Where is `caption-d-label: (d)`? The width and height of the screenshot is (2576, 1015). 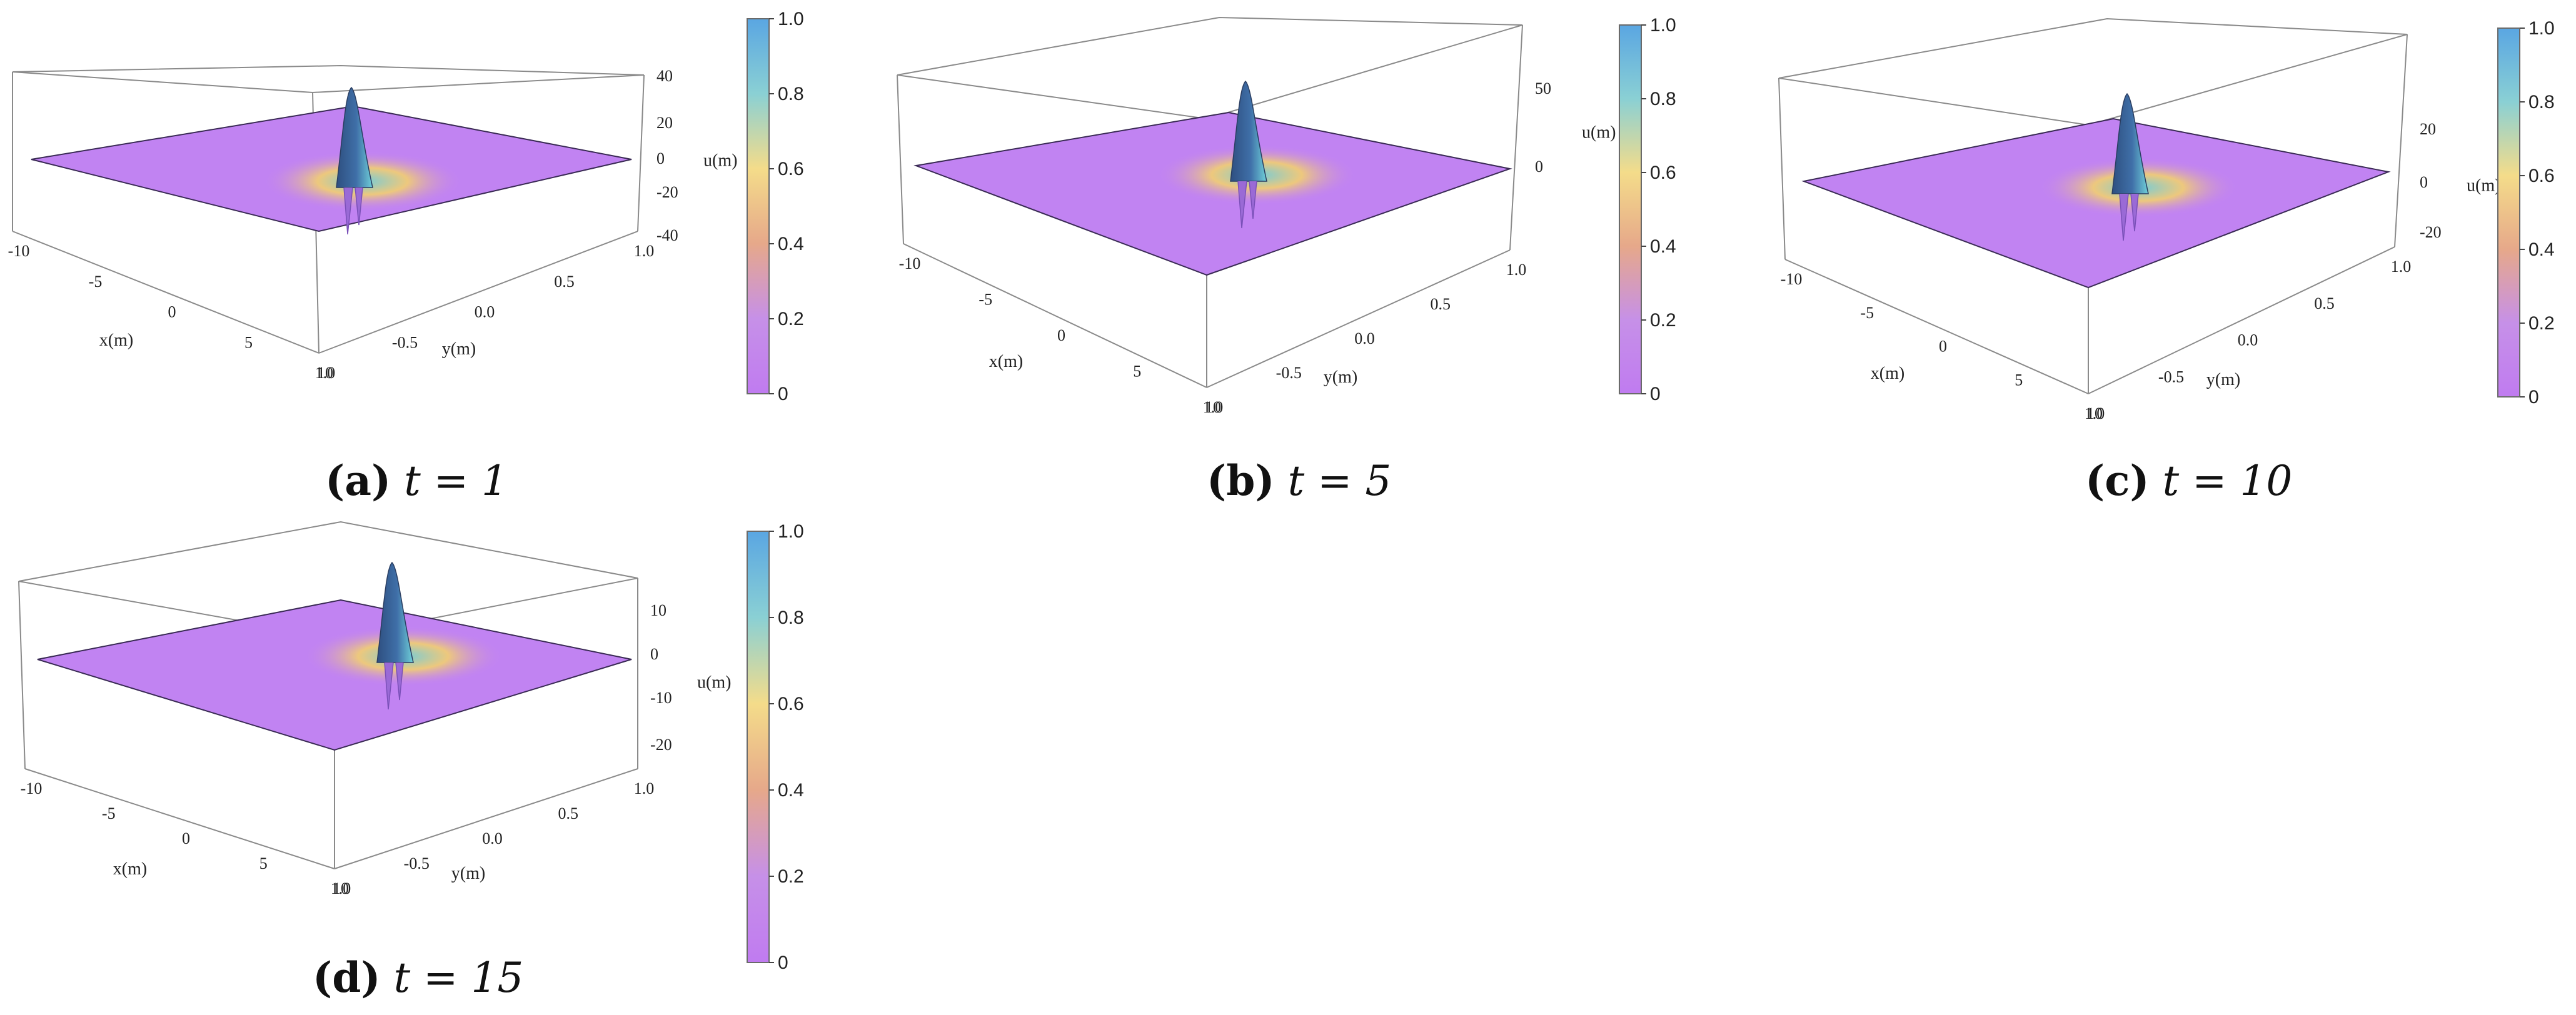 caption-d-label: (d) is located at coordinates (347, 977).